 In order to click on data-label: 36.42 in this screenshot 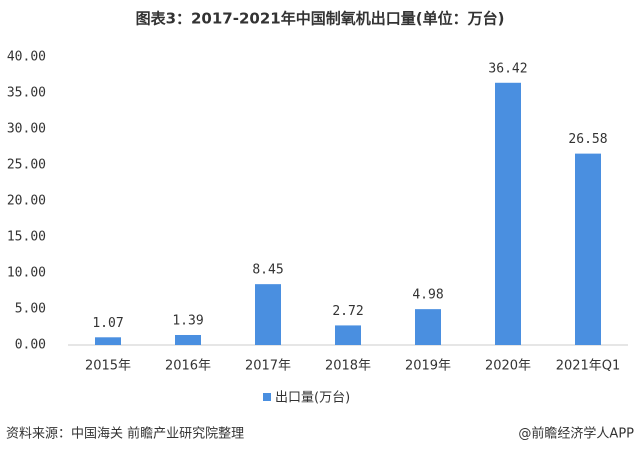, I will do `click(507, 68)`.